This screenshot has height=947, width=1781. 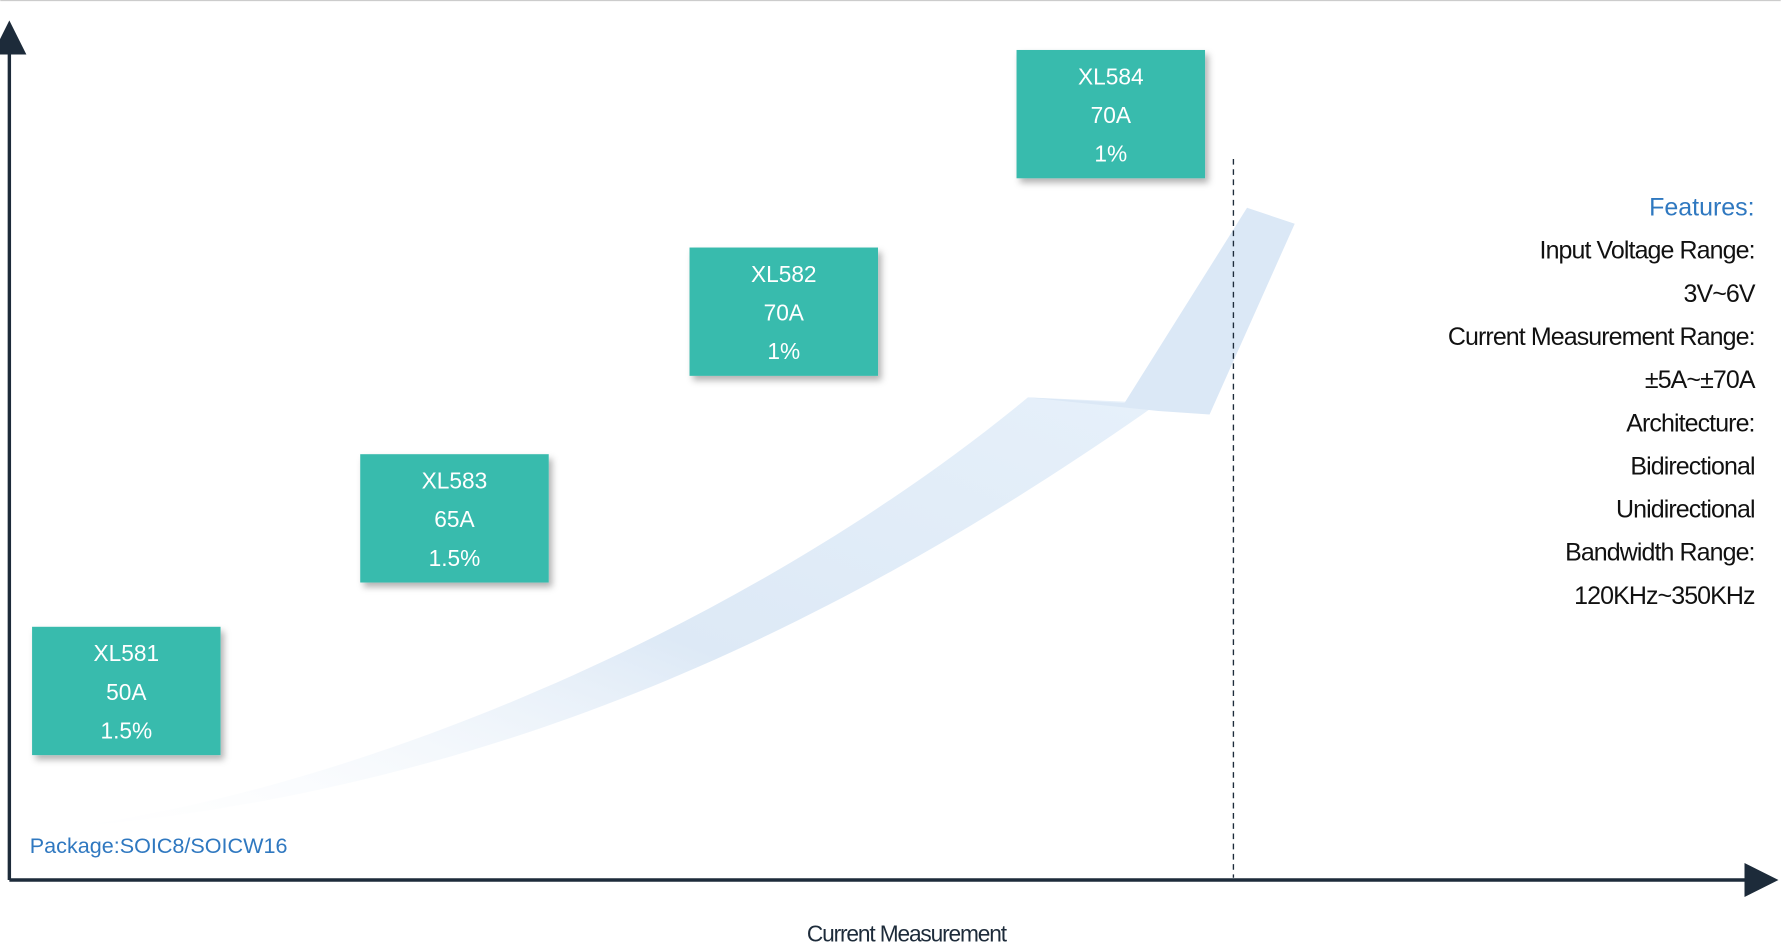 I want to click on feature-item: 3V~6V, so click(x=1719, y=294).